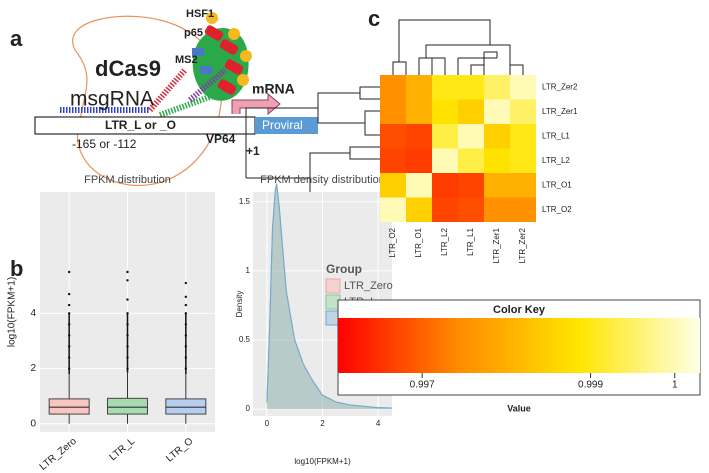  What do you see at coordinates (590, 385) in the screenshot?
I see `key-tick-label: 0.999` at bounding box center [590, 385].